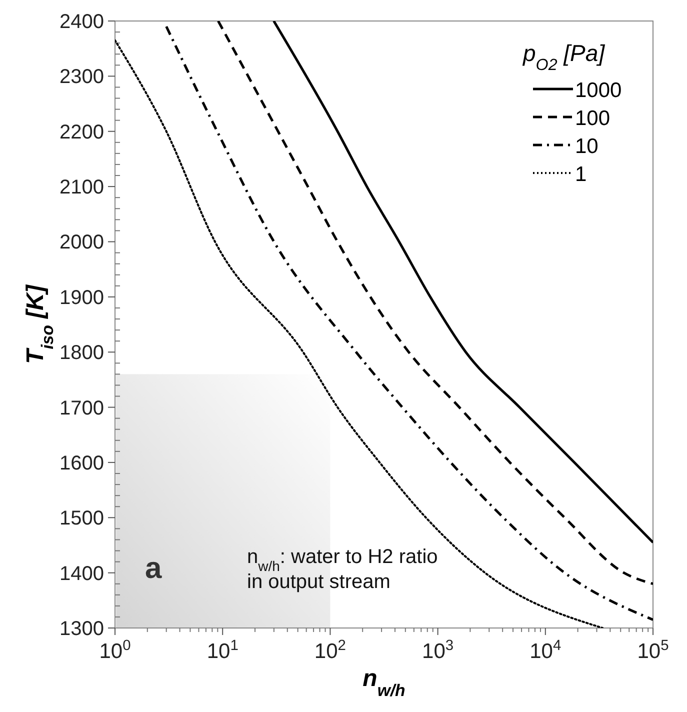 This screenshot has height=712, width=687. Describe the element at coordinates (222, 650) in the screenshot. I see `x-tick-label: 10$^{1}$` at that location.